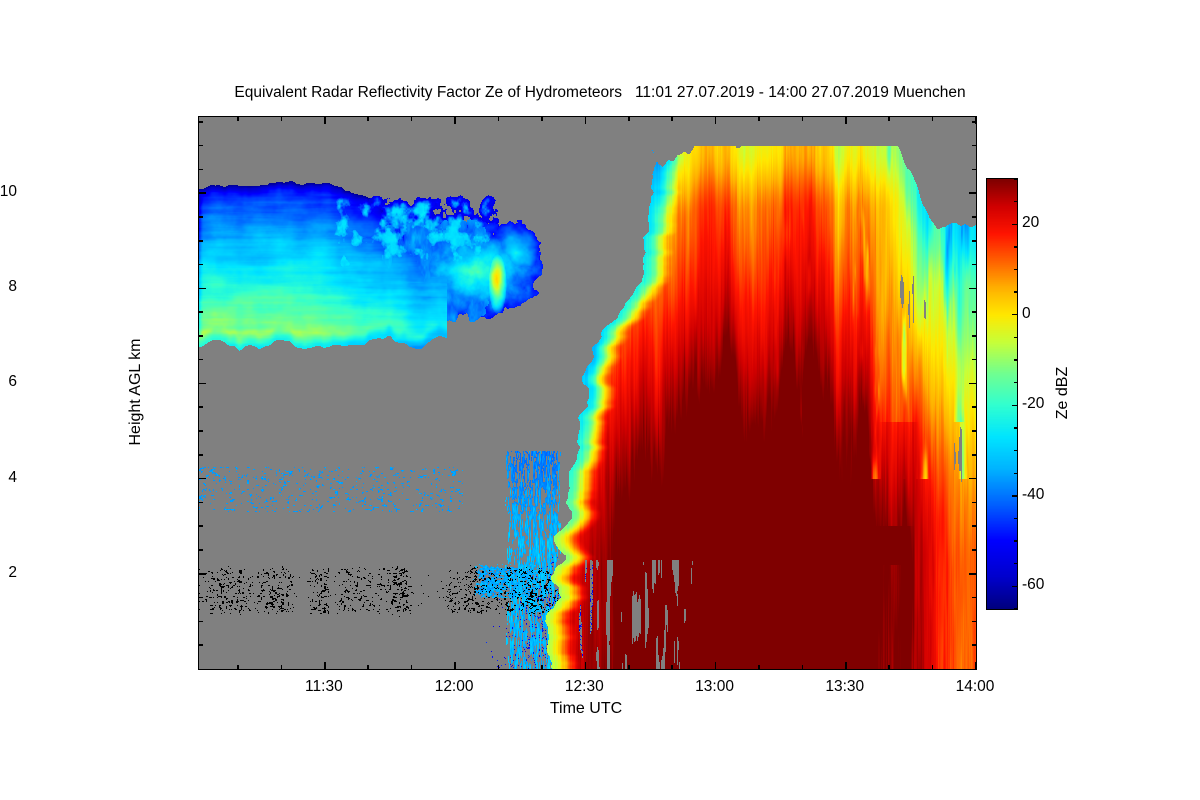 This screenshot has width=1200, height=800. What do you see at coordinates (1033, 585) in the screenshot?
I see `colorbar-tick-label: -60` at bounding box center [1033, 585].